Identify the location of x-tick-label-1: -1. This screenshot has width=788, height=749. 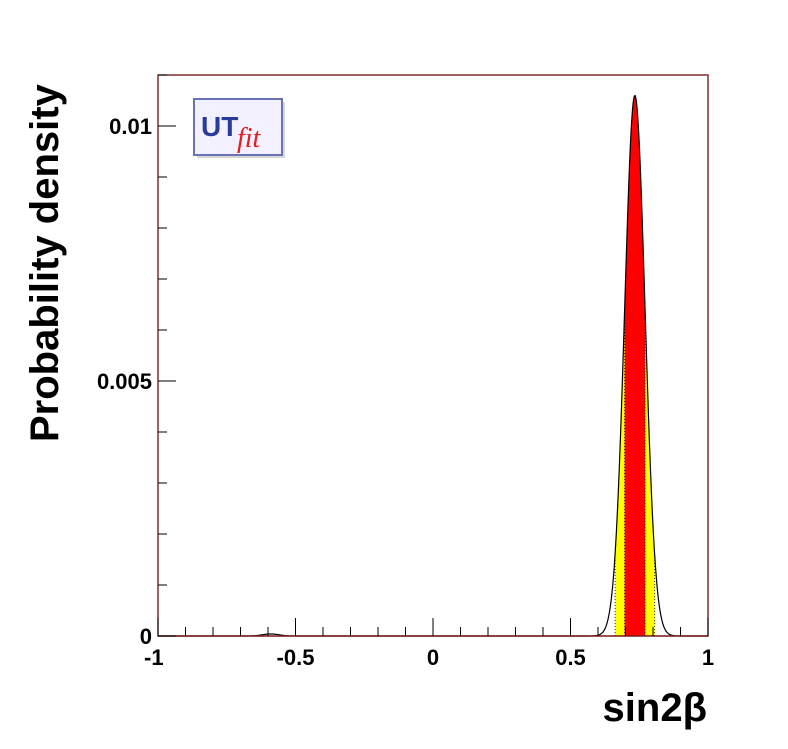
(154, 657).